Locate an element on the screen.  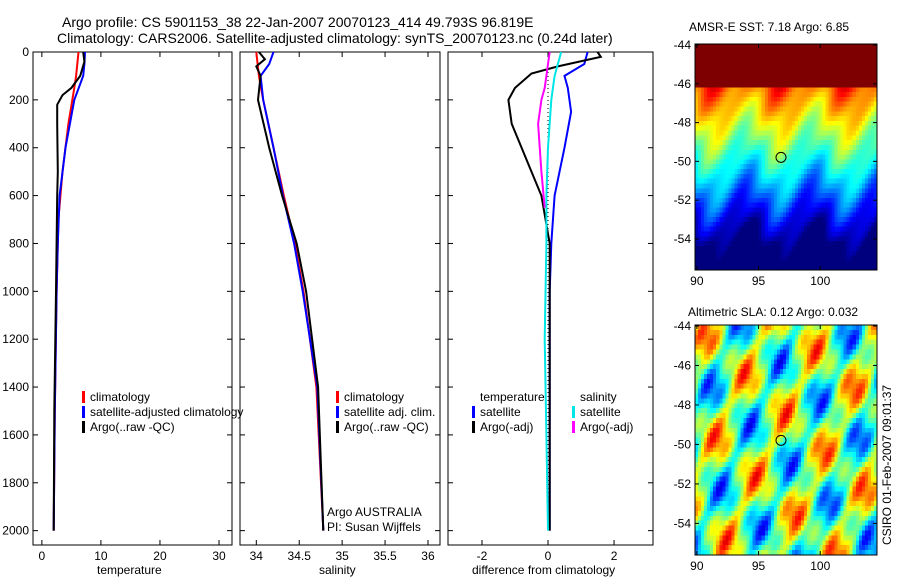
y-tick-label: 1600 is located at coordinates (15, 435).